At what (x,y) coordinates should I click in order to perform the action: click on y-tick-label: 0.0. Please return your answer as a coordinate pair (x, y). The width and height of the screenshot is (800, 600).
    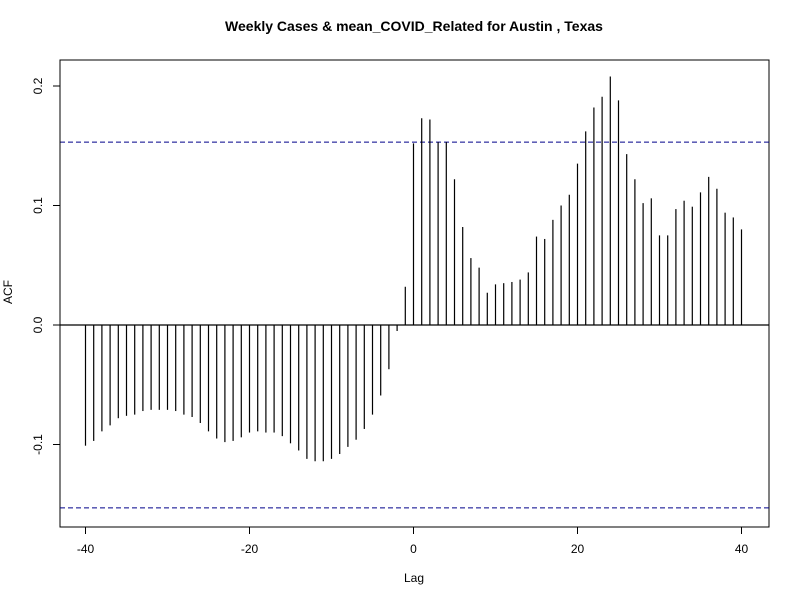
    Looking at the image, I should click on (38, 324).